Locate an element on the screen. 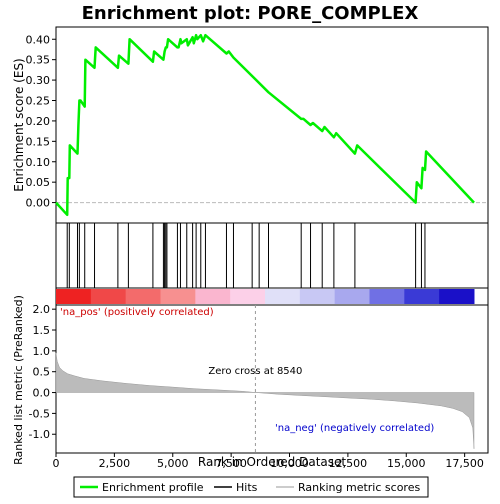  pos-correlated-label: 'na_pos' (positively correlated) is located at coordinates (137, 312).